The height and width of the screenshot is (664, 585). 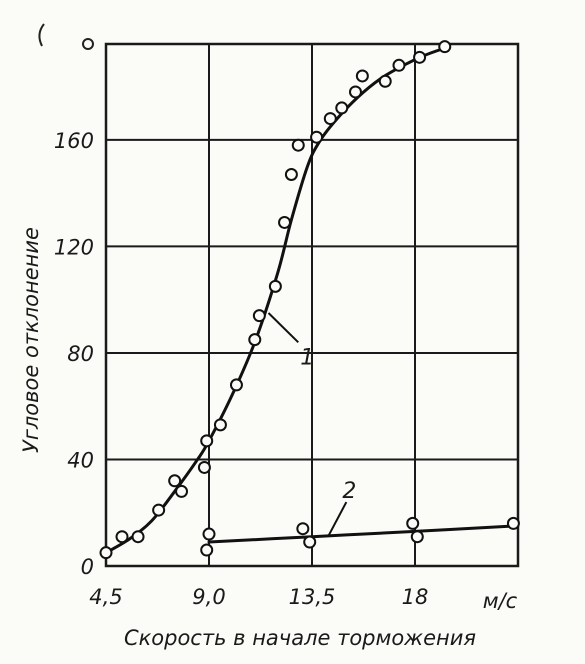 What do you see at coordinates (415, 597) in the screenshot?
I see `x-tick-label: 18` at bounding box center [415, 597].